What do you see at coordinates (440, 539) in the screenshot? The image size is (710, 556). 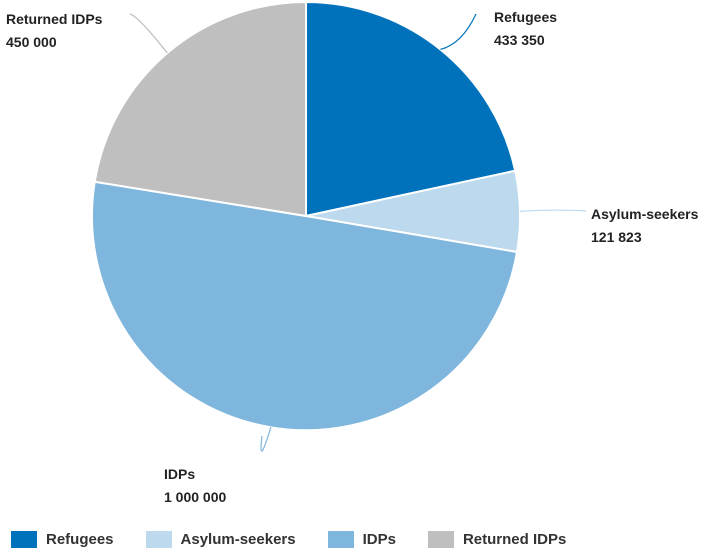 I see `legend-swatch-returned-idps` at bounding box center [440, 539].